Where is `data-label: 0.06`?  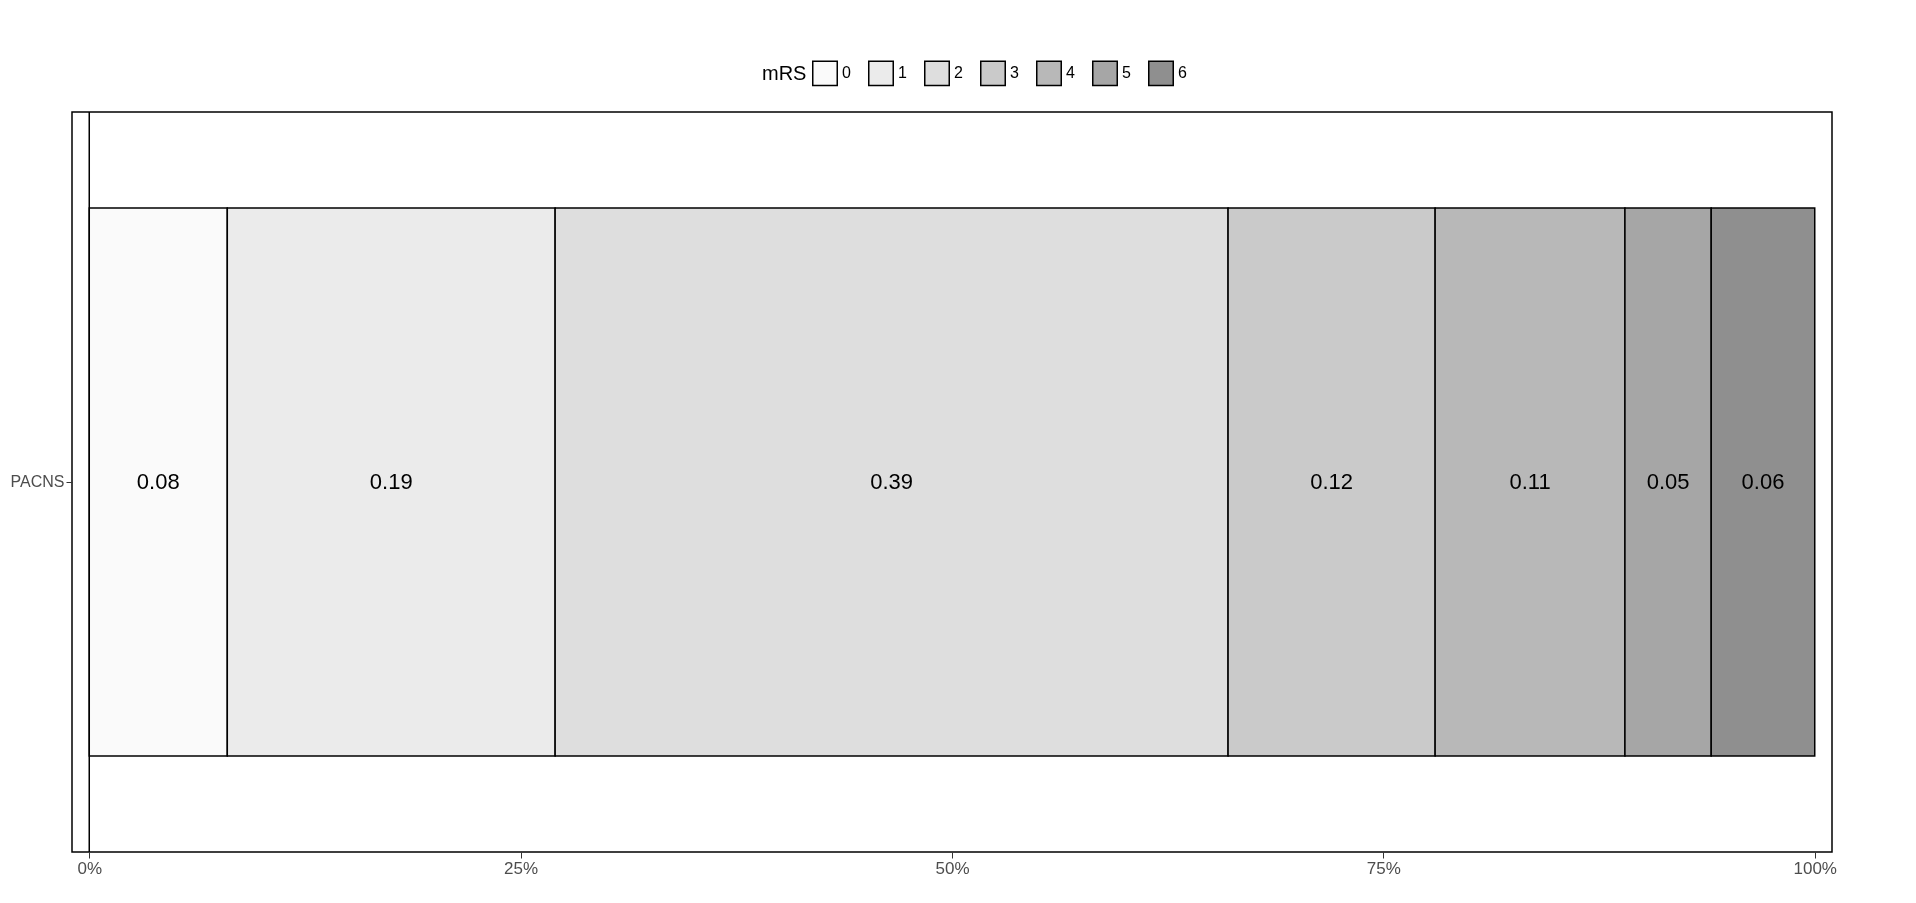
data-label: 0.06 is located at coordinates (1763, 481).